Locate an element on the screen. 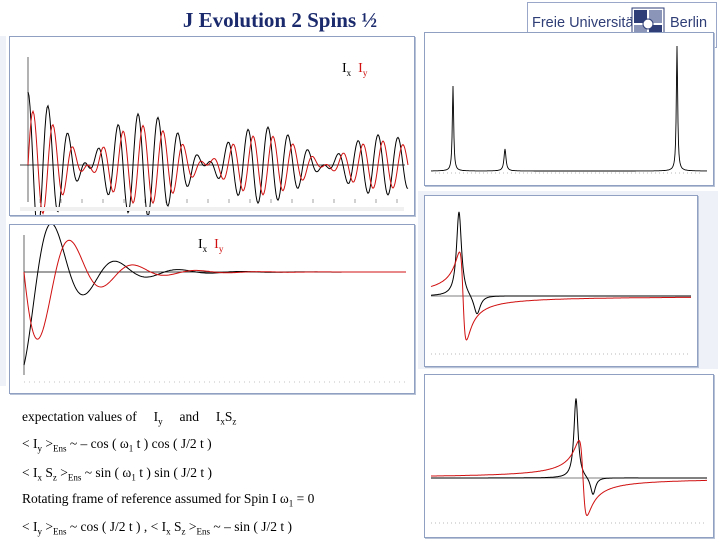 The image size is (720, 542). fid-plot-mid-legend: Ix Iy is located at coordinates (210, 245).